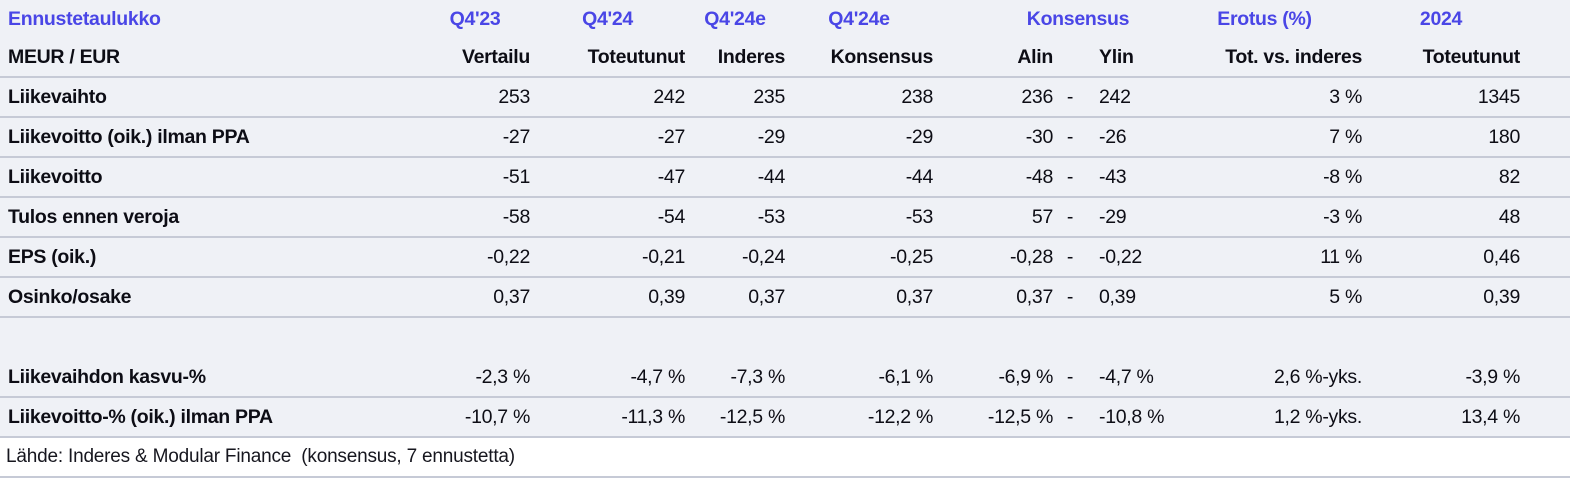 This screenshot has height=478, width=1570. What do you see at coordinates (763, 256) in the screenshot?
I see `cell-inderes: -0,24` at bounding box center [763, 256].